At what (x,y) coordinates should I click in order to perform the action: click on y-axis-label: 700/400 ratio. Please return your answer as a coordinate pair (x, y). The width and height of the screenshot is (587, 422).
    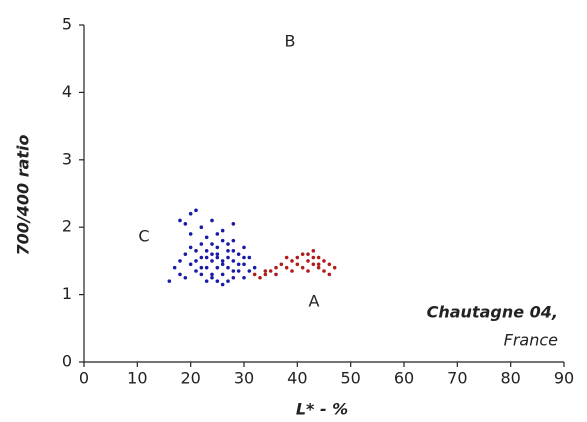
    Looking at the image, I should click on (23, 194).